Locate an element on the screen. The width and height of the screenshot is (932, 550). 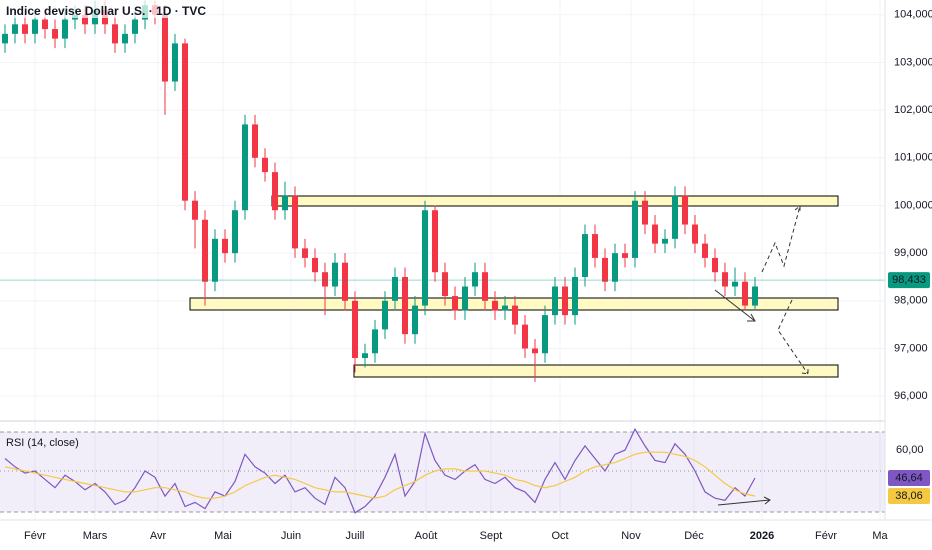
x-tick-label: Ma is located at coordinates (880, 536).